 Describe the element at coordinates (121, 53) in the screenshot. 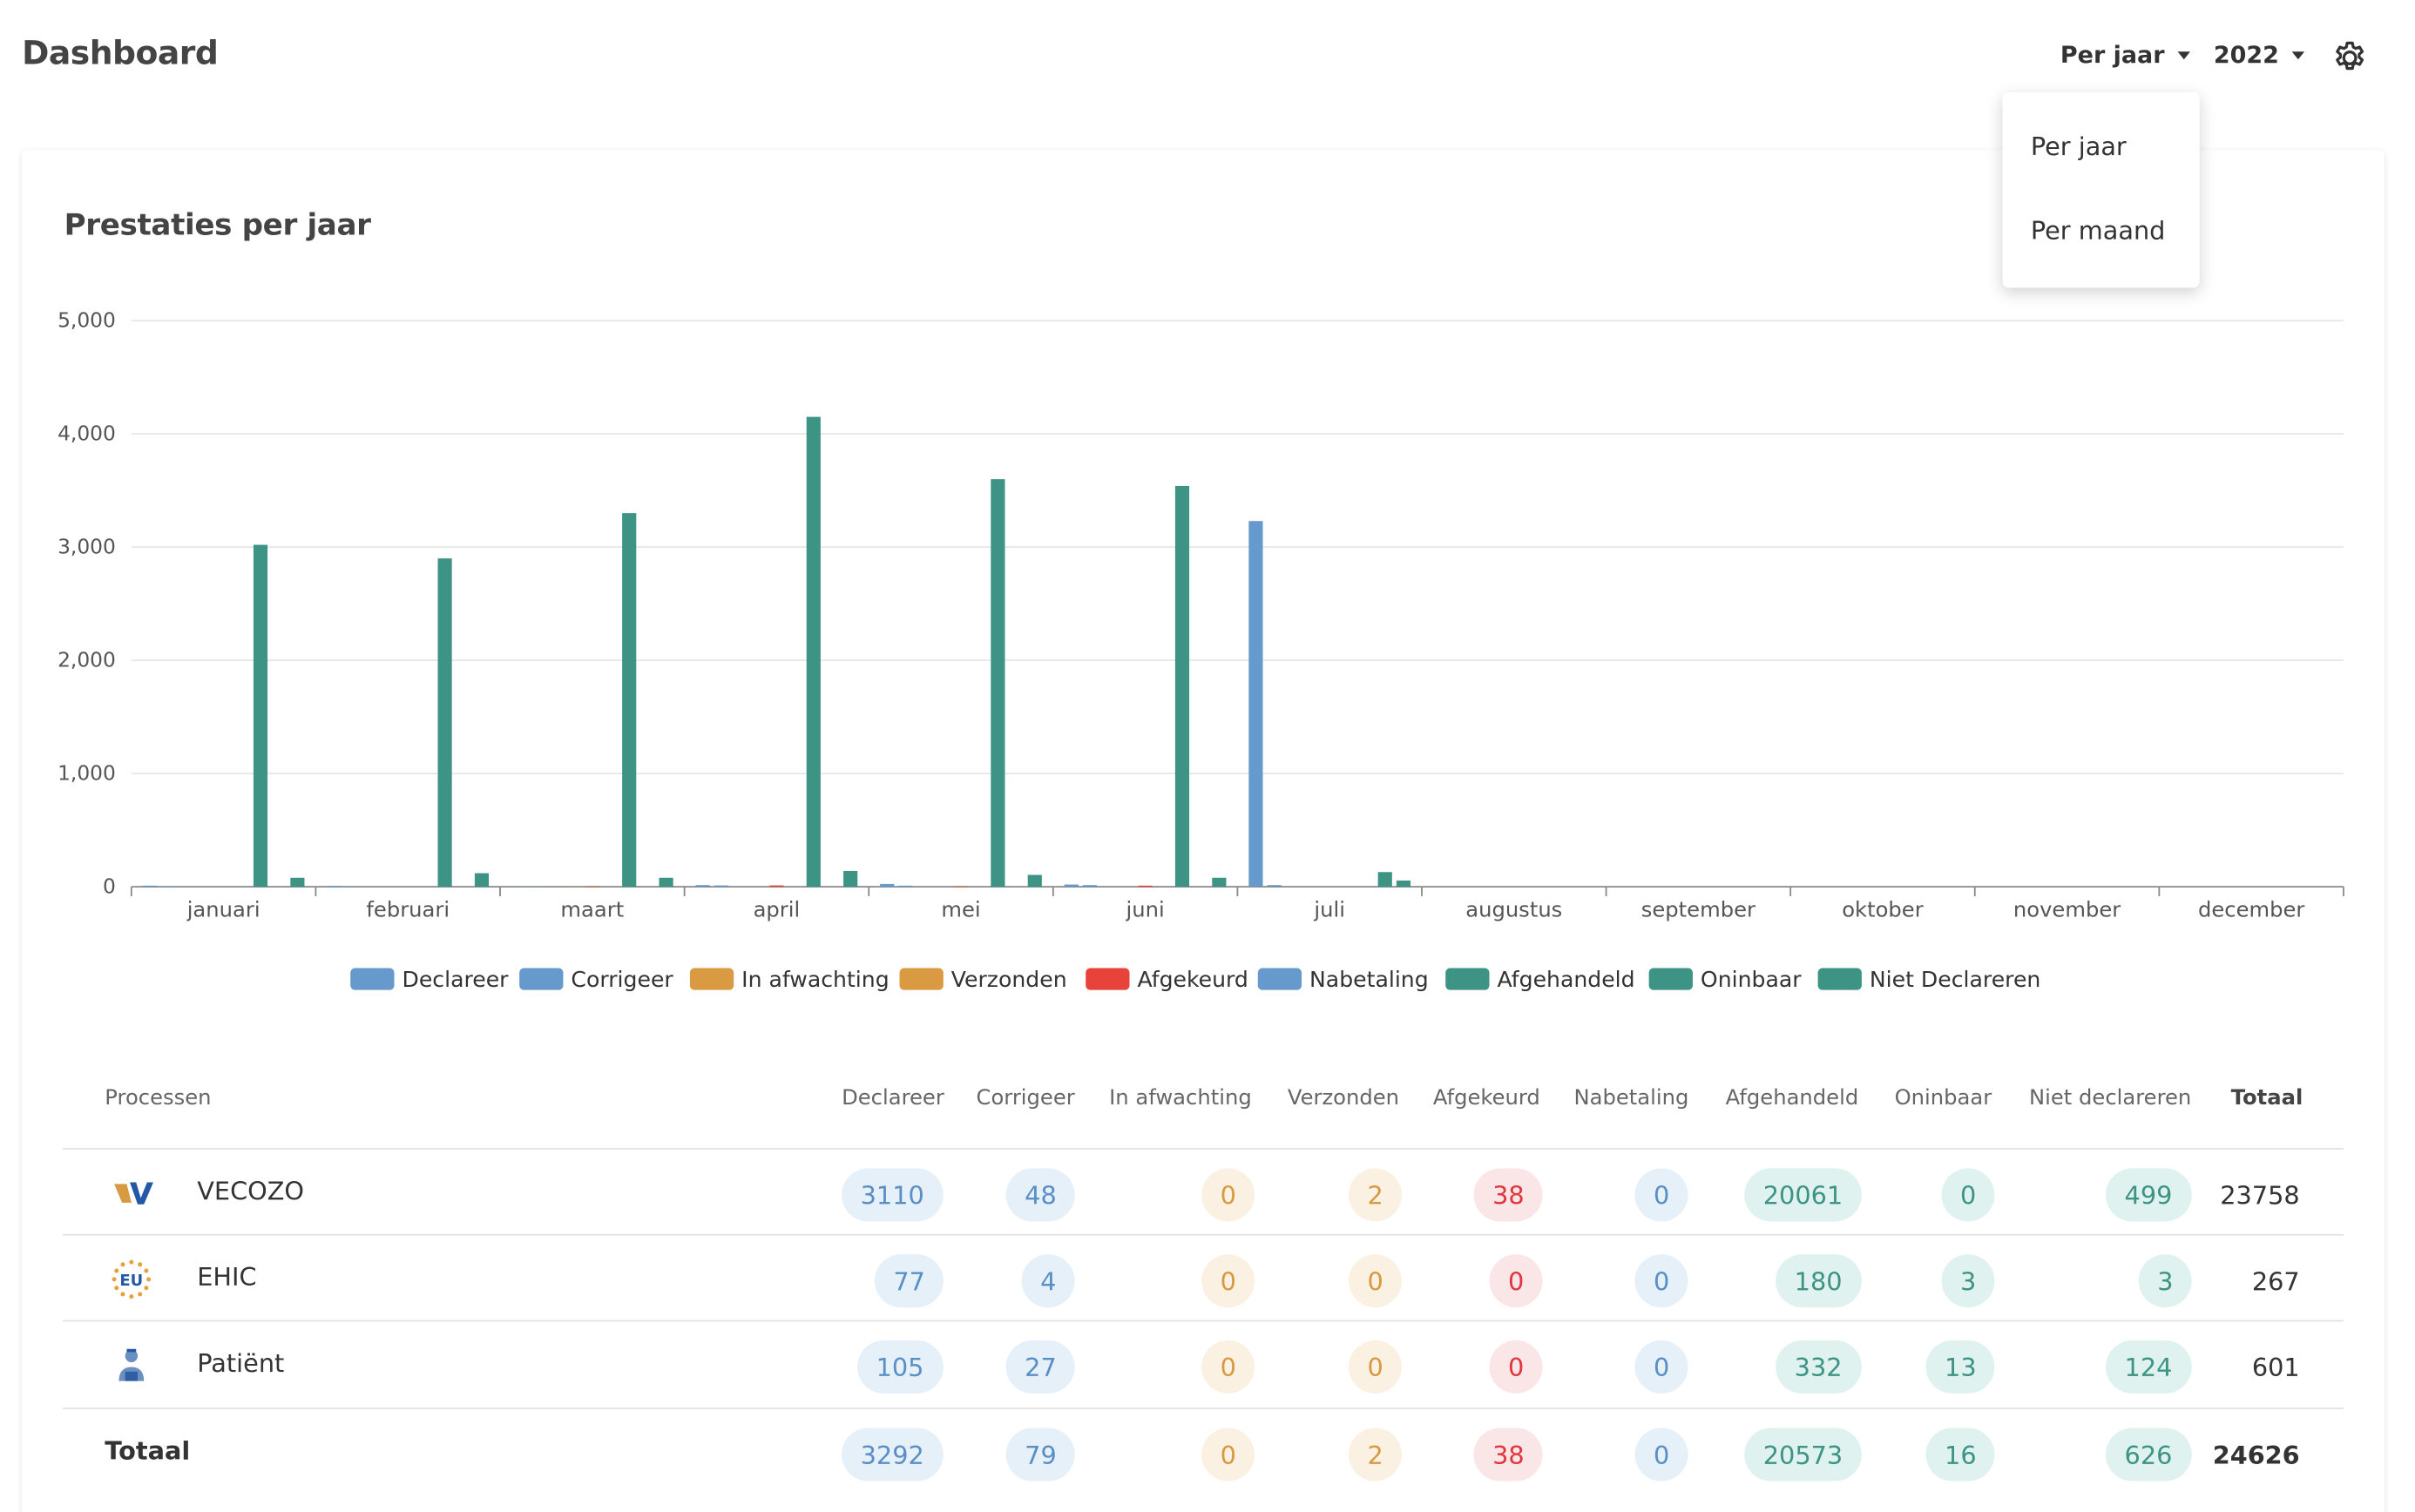

I see `page-title: Dashboard` at that location.